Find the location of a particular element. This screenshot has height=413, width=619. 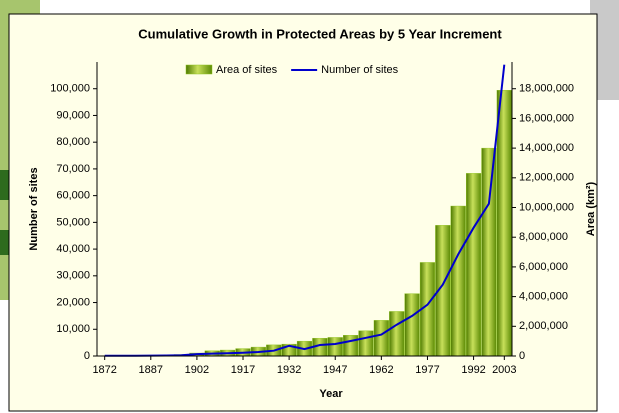

y-tick-label: 10,000 is located at coordinates (73, 329).